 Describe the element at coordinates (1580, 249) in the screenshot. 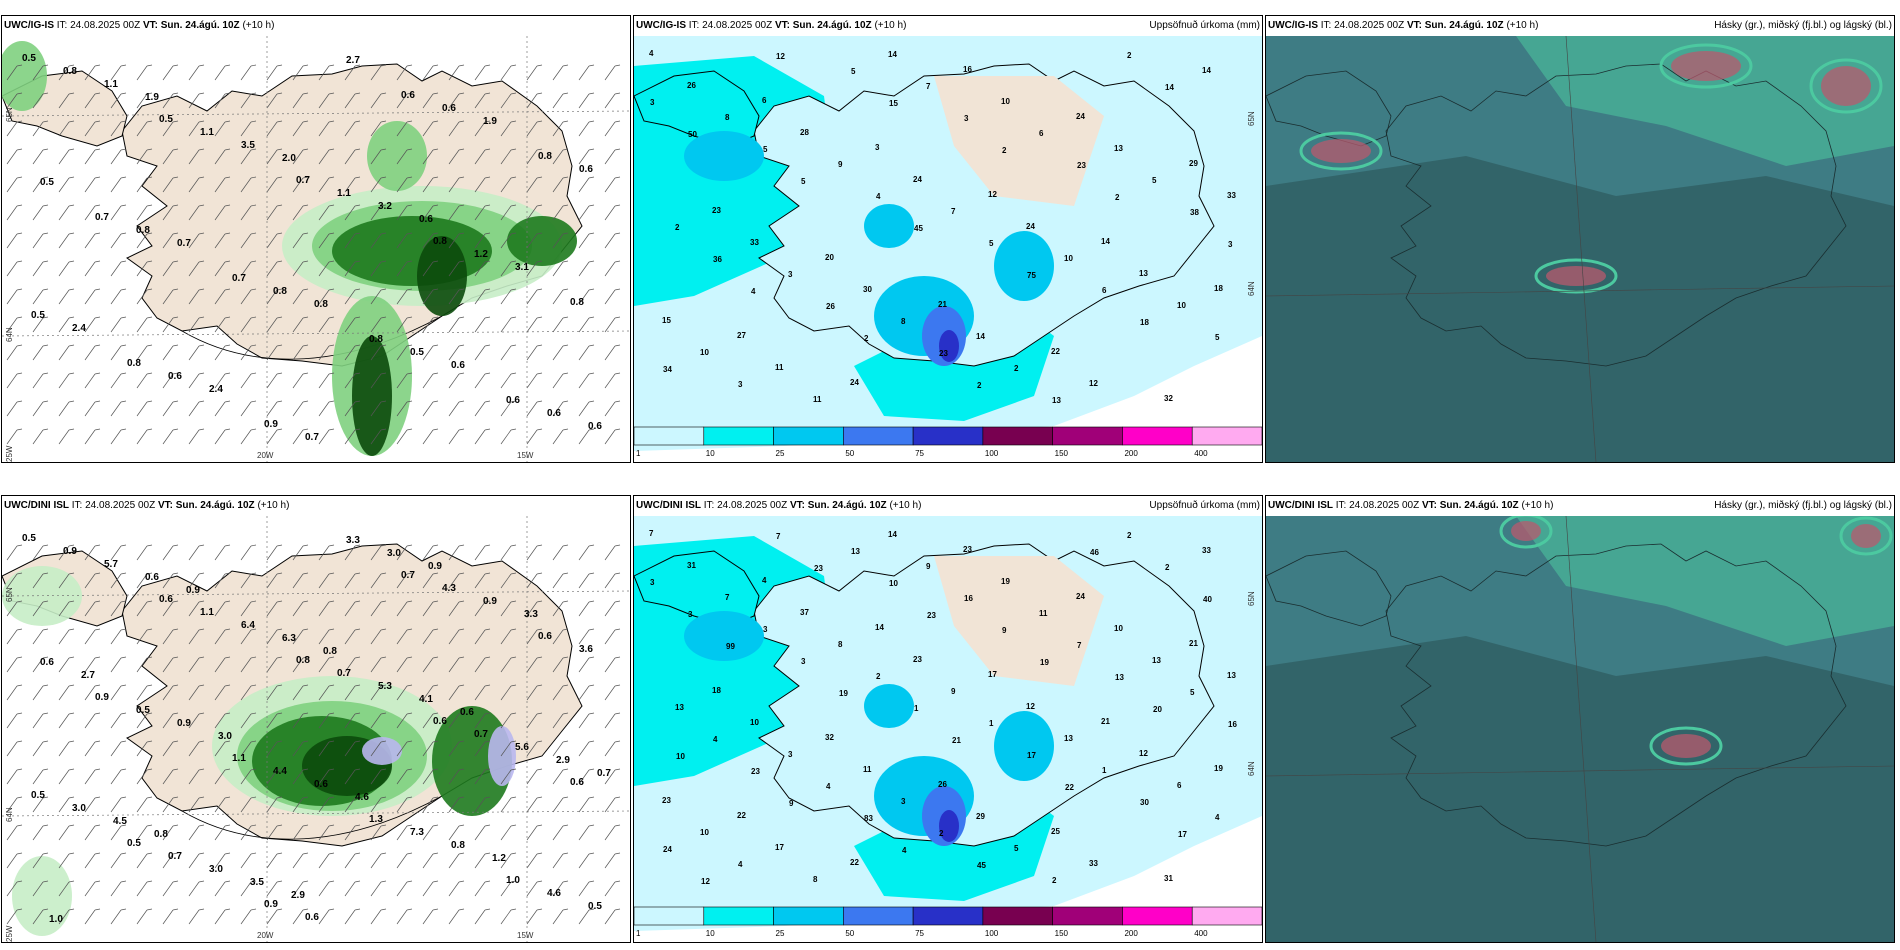

I see `map-cloud` at that location.